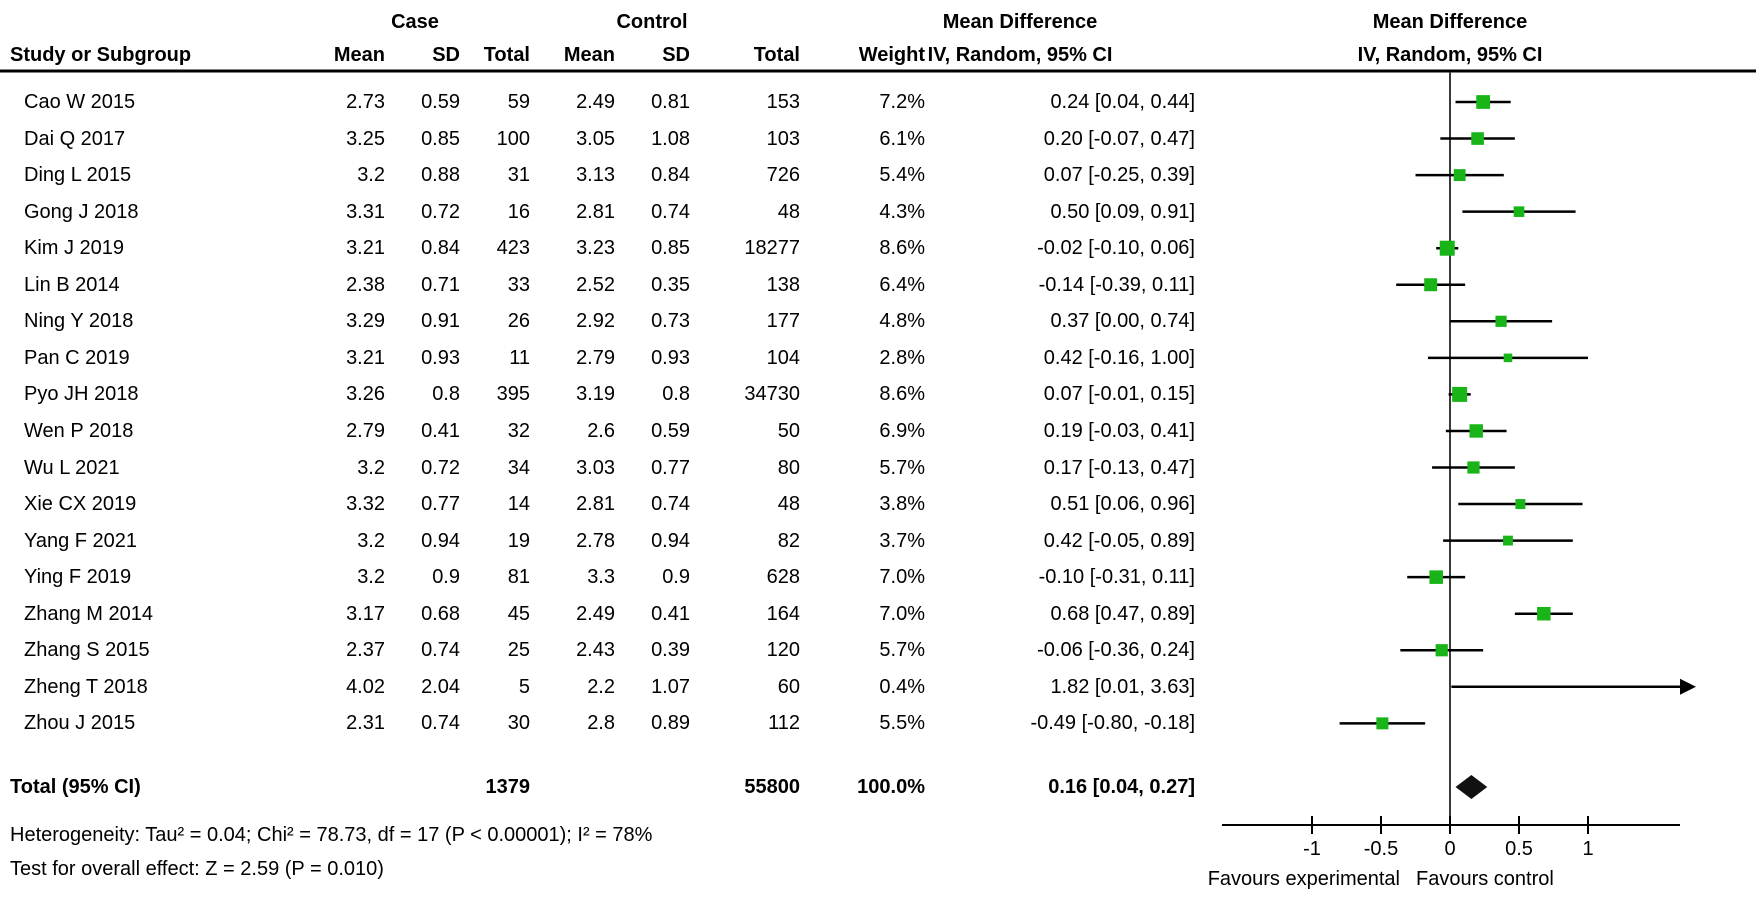 Image resolution: width=1756 pixels, height=904 pixels. What do you see at coordinates (79, 430) in the screenshot?
I see `study-name: Wen P 2018` at bounding box center [79, 430].